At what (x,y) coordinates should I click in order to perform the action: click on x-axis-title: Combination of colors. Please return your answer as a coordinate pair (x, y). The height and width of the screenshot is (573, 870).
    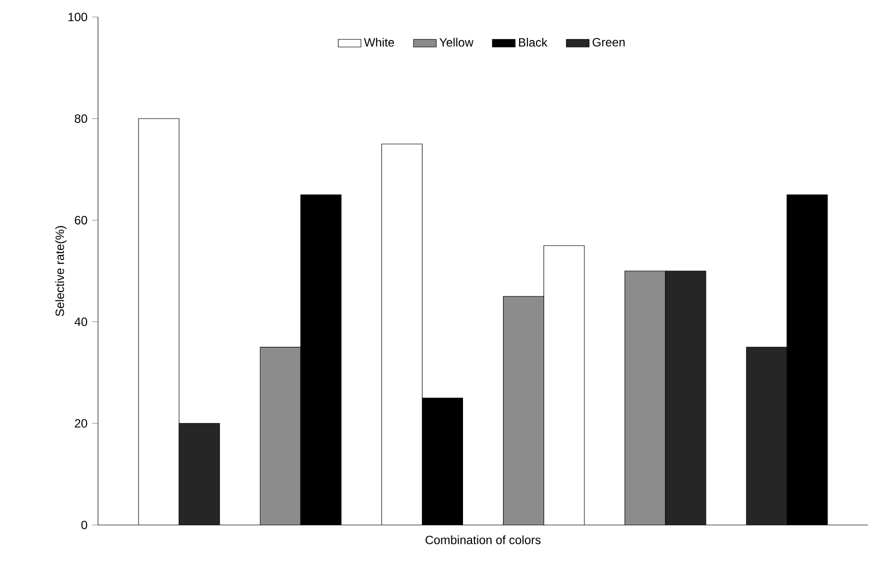
    Looking at the image, I should click on (483, 539).